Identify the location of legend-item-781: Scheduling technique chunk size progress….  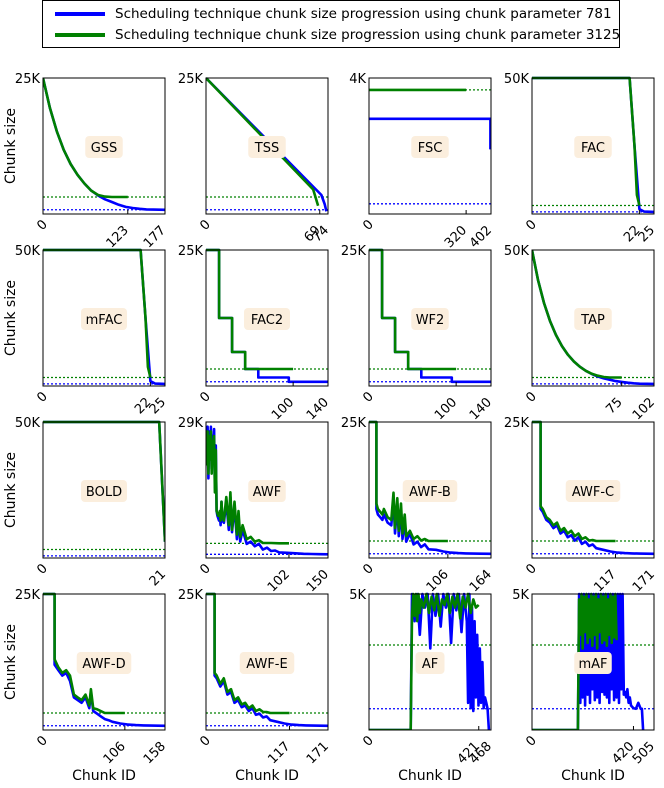
(333, 14).